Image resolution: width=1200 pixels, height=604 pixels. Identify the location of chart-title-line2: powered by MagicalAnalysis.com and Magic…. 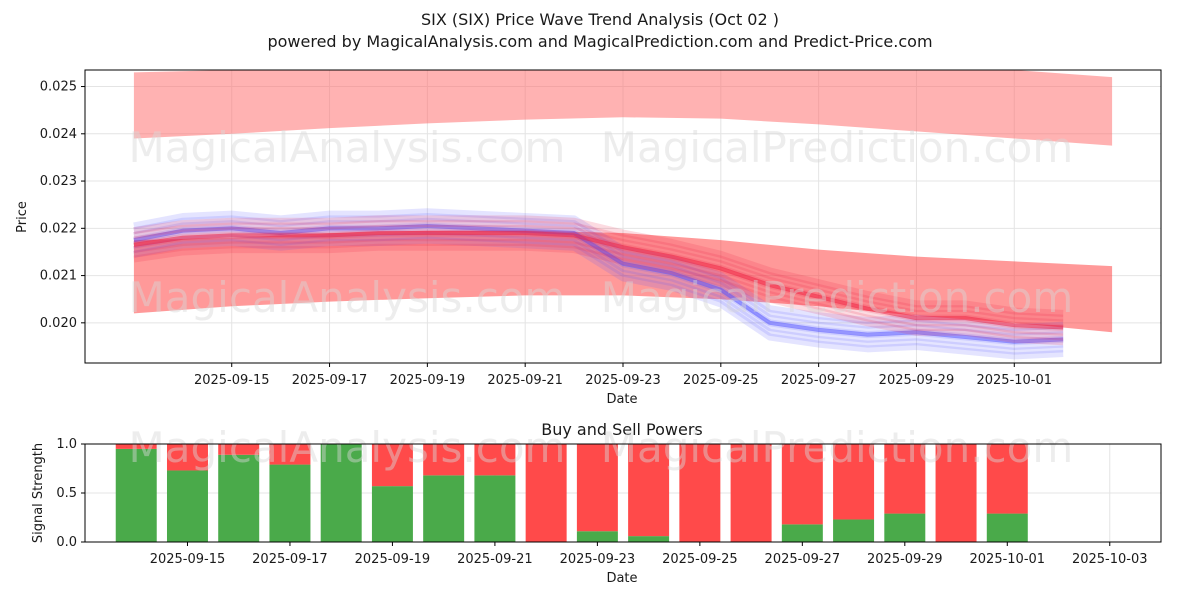
(599, 41).